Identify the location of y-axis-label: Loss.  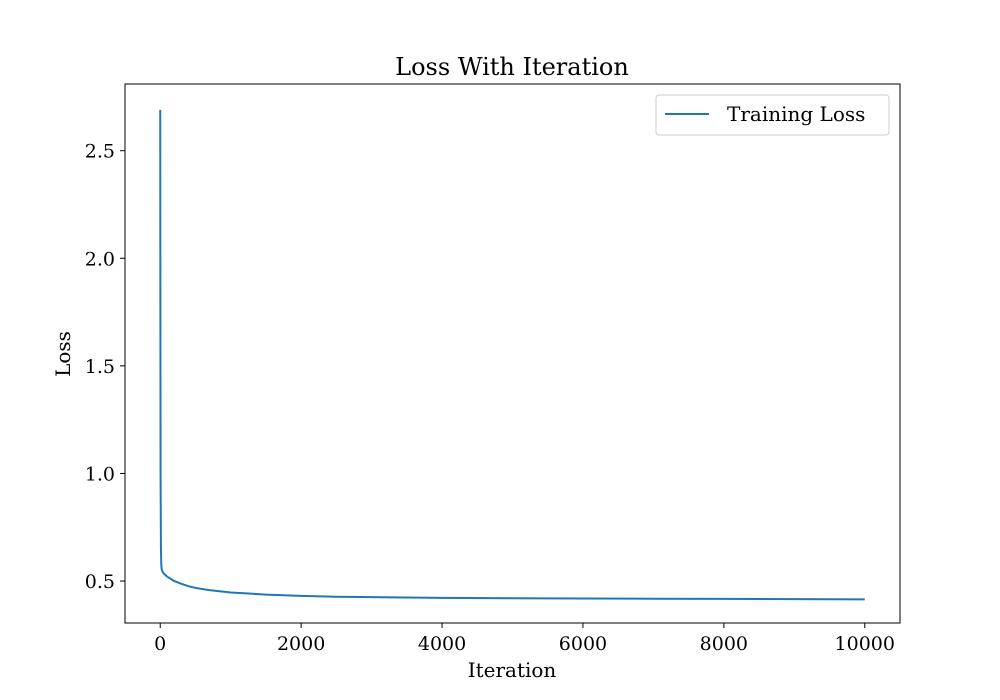
(63, 354).